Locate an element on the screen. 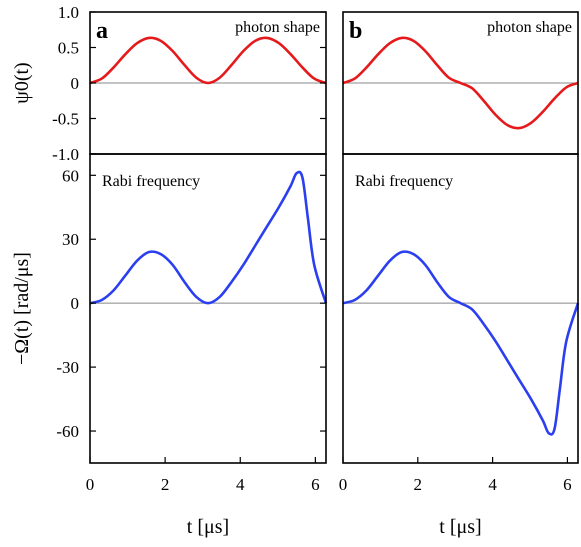  panel-letter: a is located at coordinates (102, 31).